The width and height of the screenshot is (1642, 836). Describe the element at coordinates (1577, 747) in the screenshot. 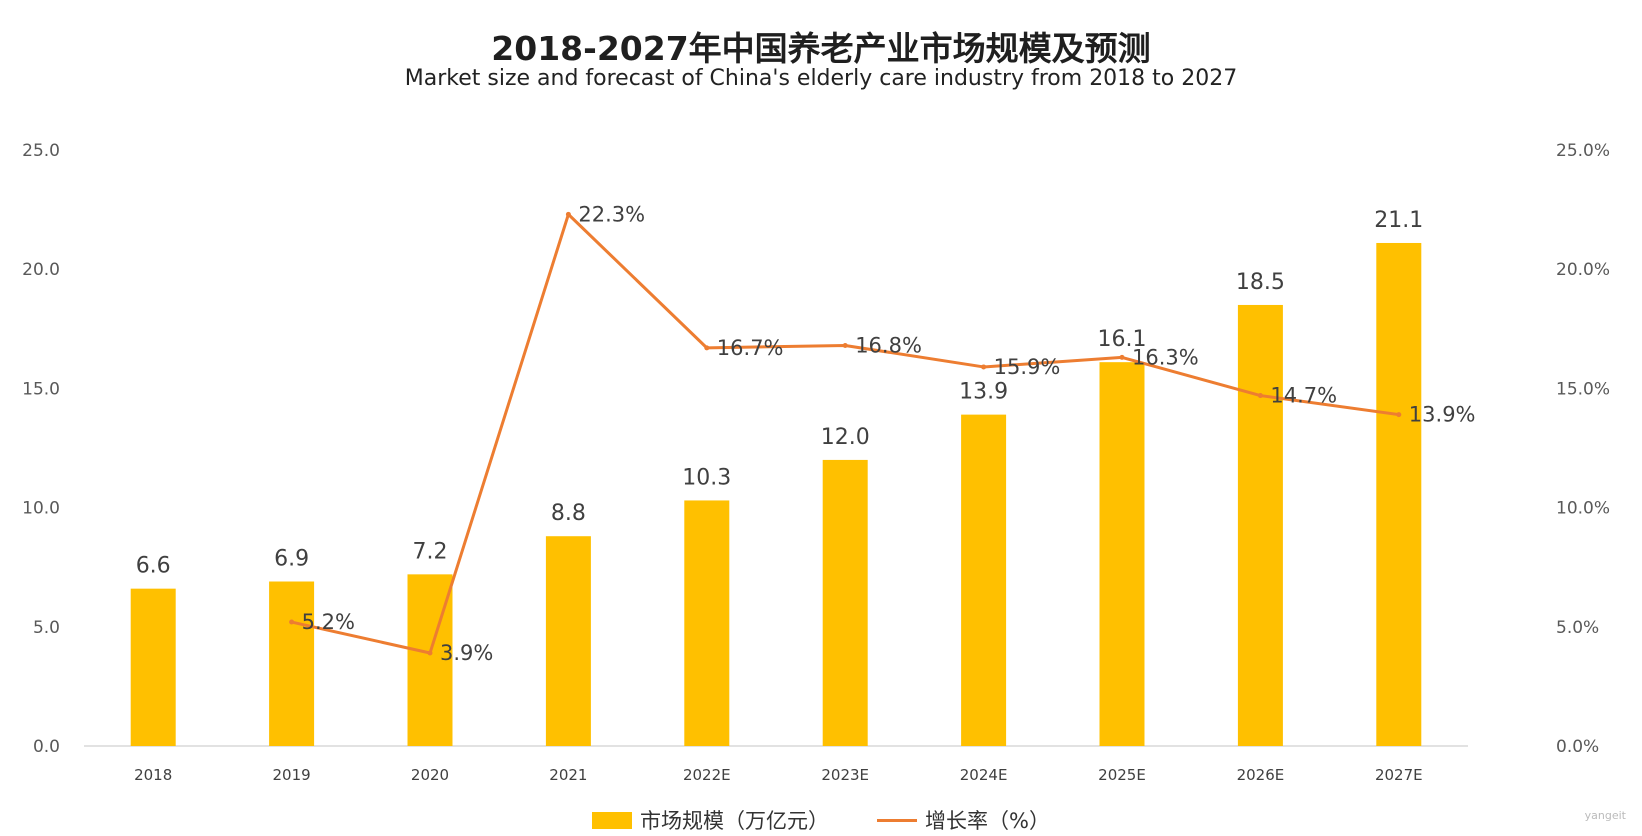

I see `y-right-tick-label: 0.0%` at that location.